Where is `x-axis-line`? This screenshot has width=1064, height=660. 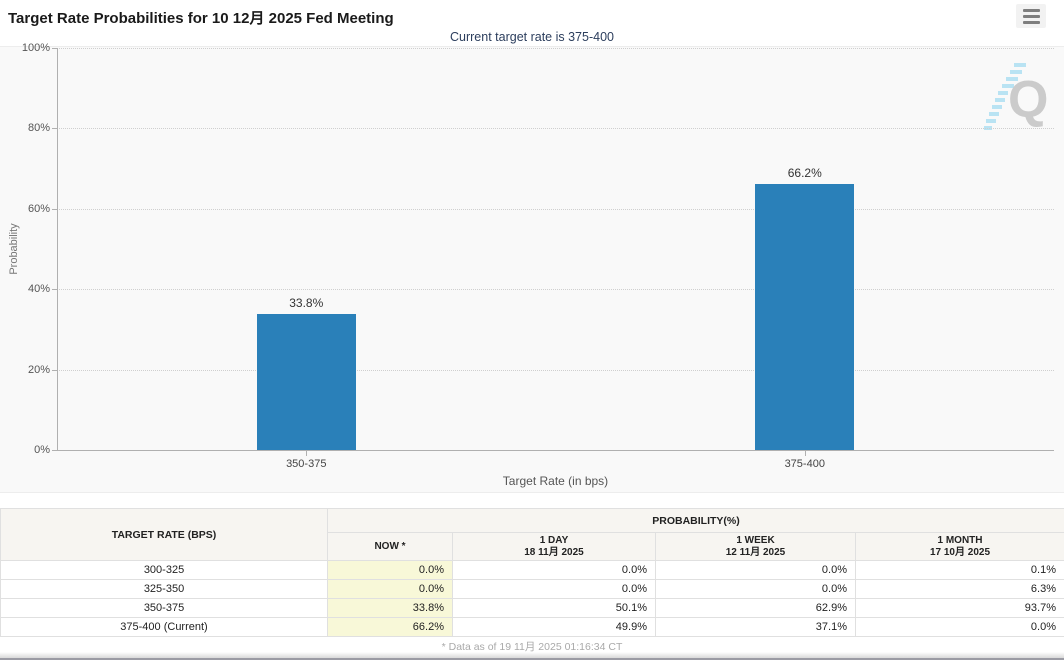
x-axis-line is located at coordinates (555, 450).